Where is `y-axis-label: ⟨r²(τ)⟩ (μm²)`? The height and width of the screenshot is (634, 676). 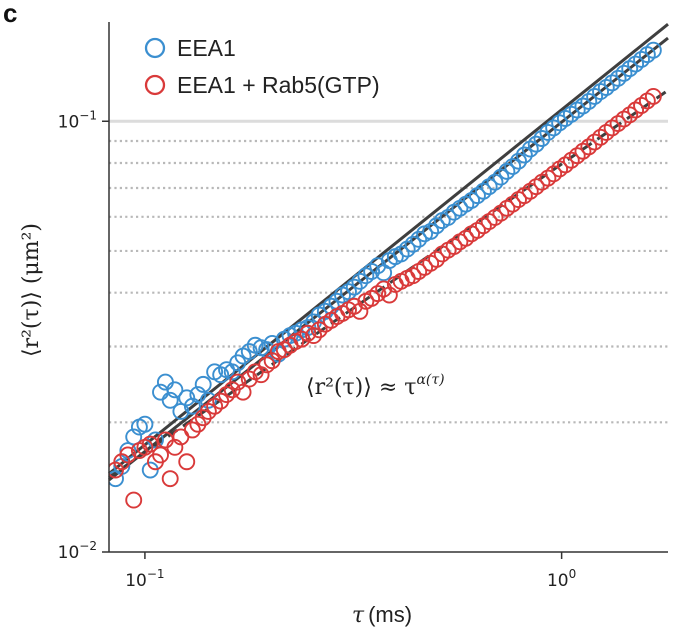 y-axis-label: ⟨r²(τ)⟩ (μm²) is located at coordinates (31, 290).